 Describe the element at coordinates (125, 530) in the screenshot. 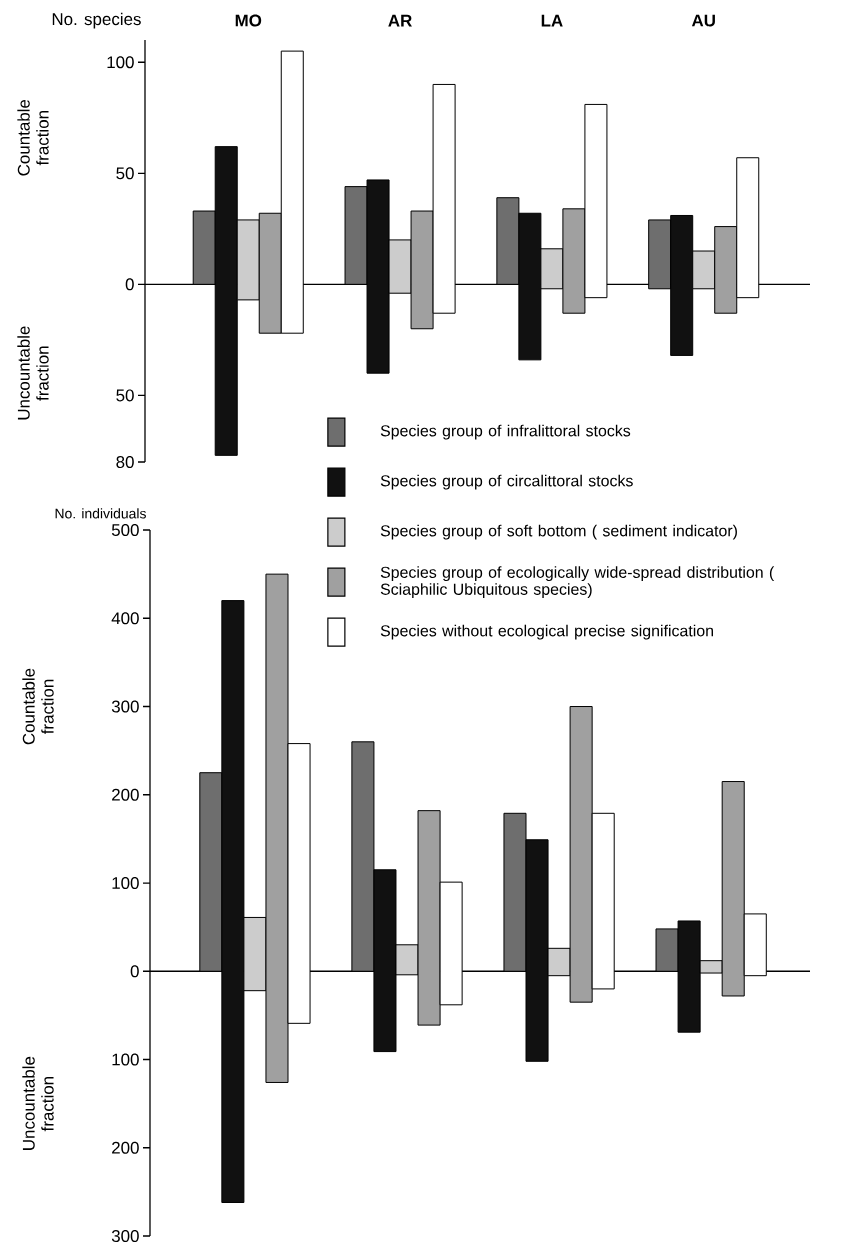

I see `y-tick-label: 500` at that location.